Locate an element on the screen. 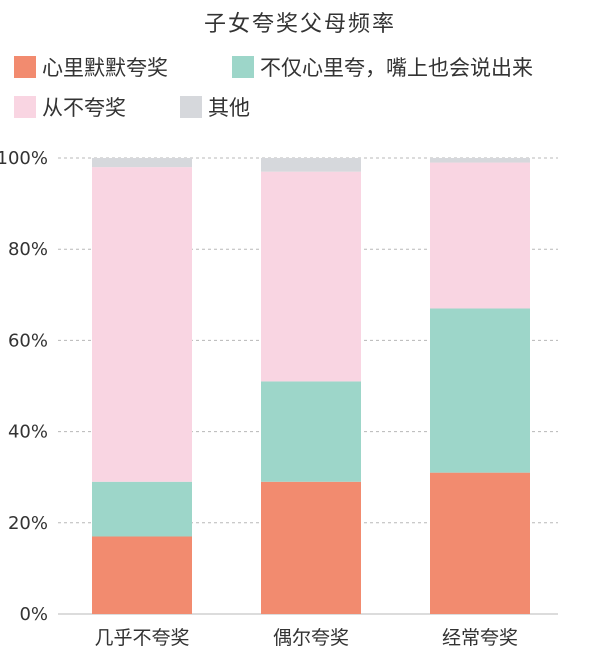 The height and width of the screenshot is (663, 600). y-tick-label: 60% is located at coordinates (28, 340).